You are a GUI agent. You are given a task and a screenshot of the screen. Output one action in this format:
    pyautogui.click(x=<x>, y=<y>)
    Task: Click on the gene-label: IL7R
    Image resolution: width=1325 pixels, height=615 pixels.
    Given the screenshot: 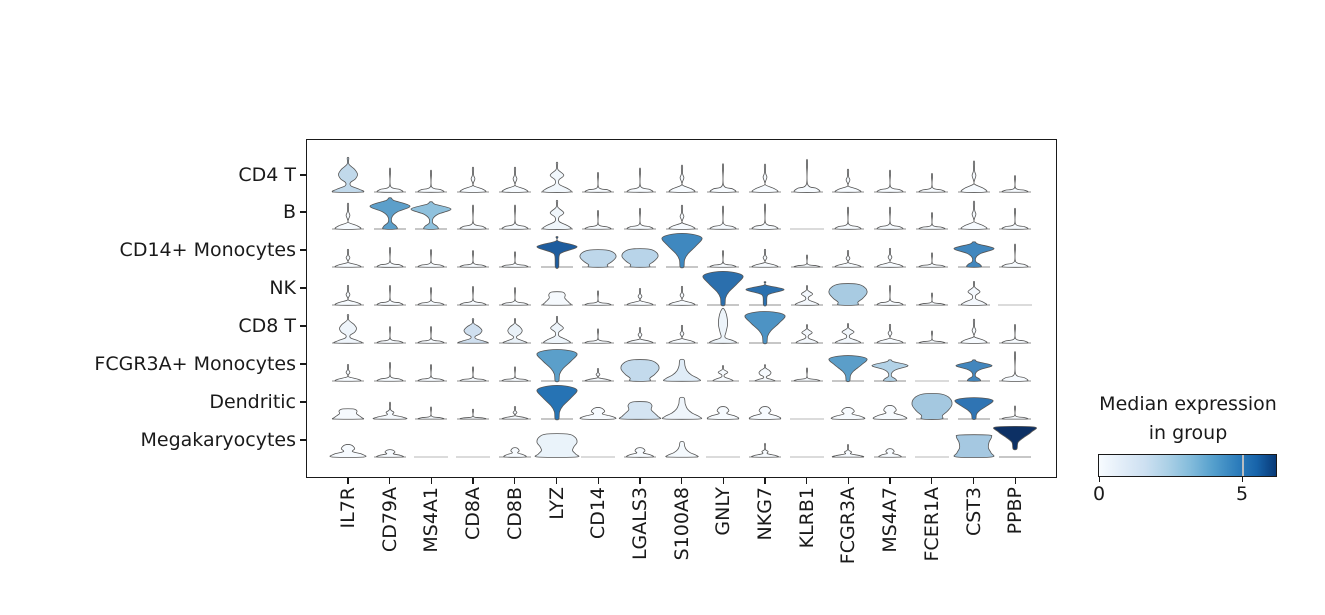 What is the action you would take?
    pyautogui.click(x=348, y=509)
    